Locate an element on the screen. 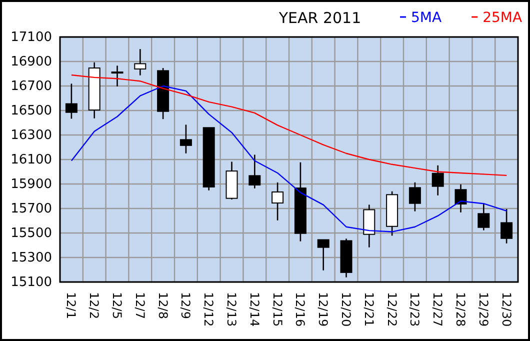 This screenshot has width=530, height=341. x-tick-label: 12/28 is located at coordinates (461, 309).